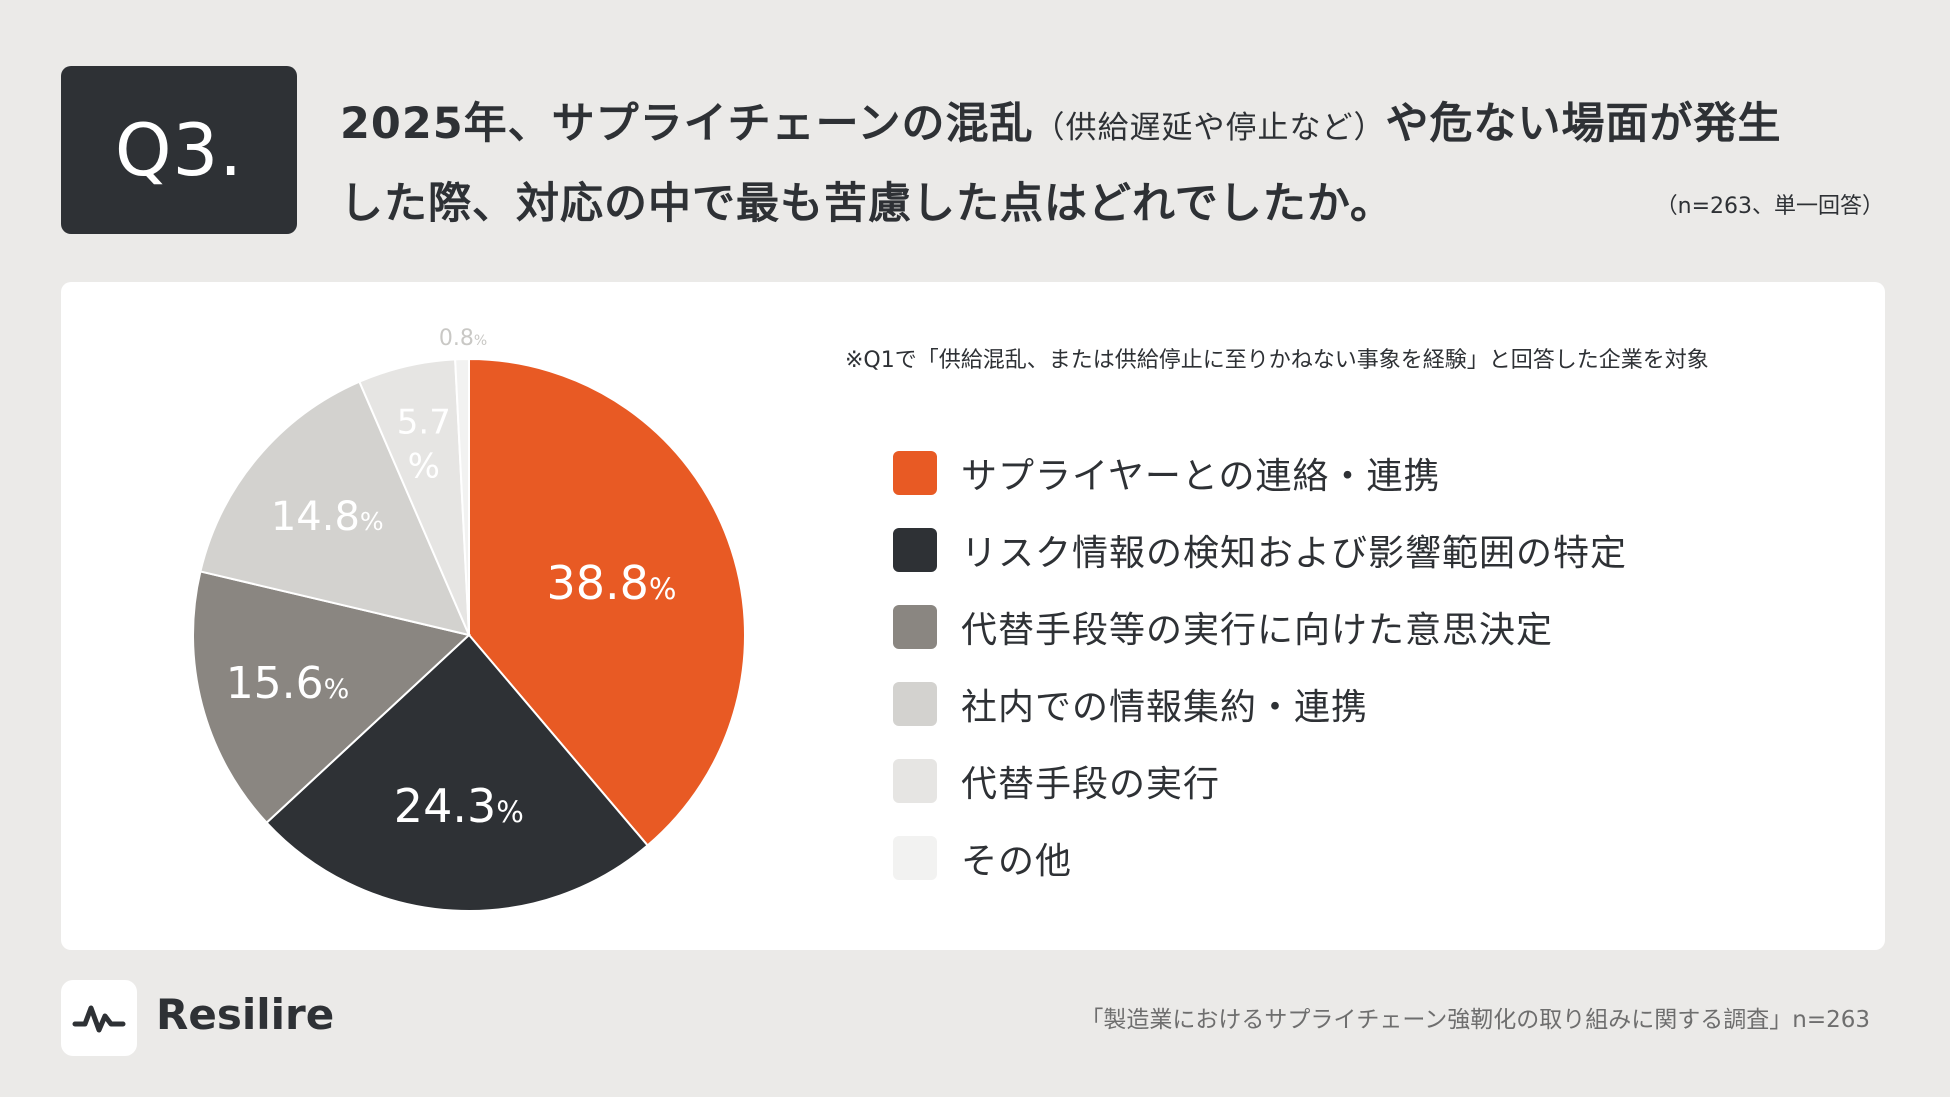  Describe the element at coordinates (245, 1014) in the screenshot. I see `brand-name: Resilire` at that location.